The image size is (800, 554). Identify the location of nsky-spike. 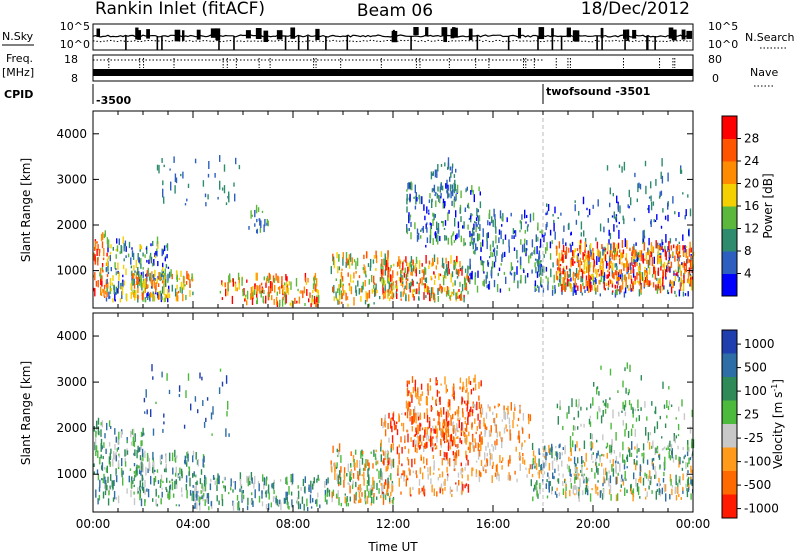
(183, 35).